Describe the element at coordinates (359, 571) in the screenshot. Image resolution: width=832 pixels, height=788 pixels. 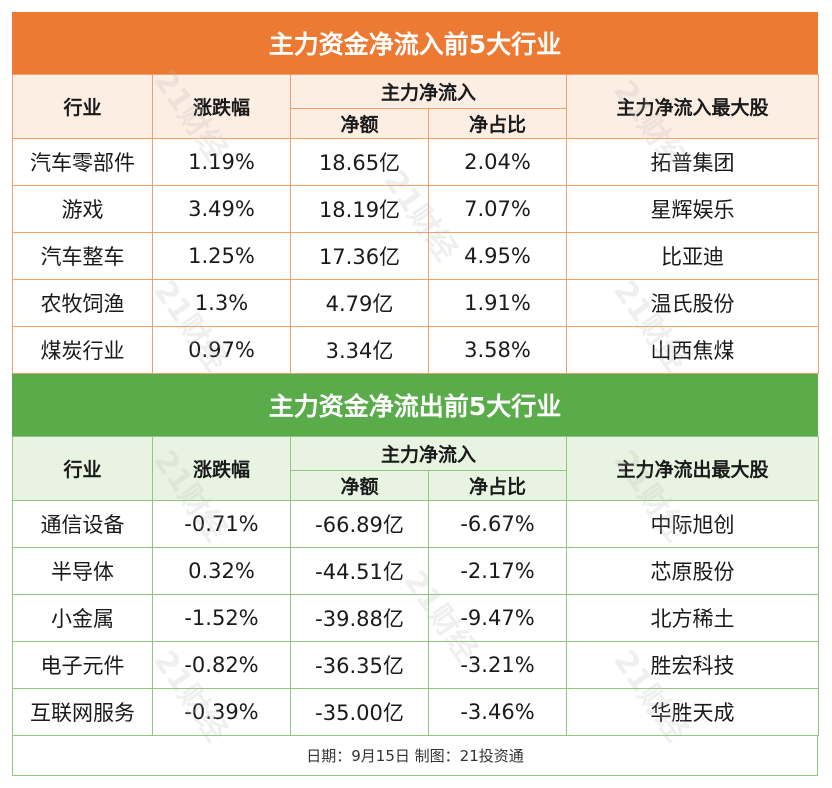
I see `net-amount-cell: -44.51亿` at that location.